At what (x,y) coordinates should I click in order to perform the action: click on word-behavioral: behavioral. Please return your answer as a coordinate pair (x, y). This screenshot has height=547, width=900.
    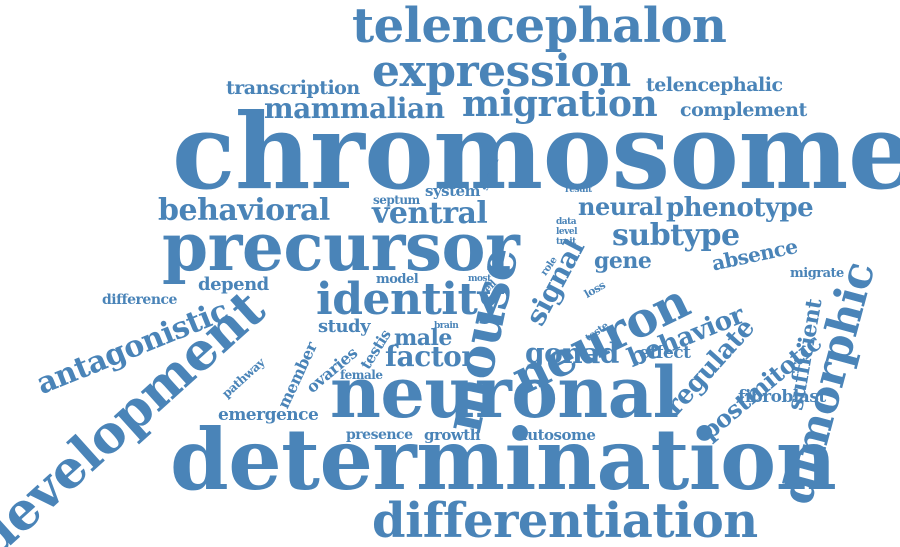
    Looking at the image, I should click on (244, 210).